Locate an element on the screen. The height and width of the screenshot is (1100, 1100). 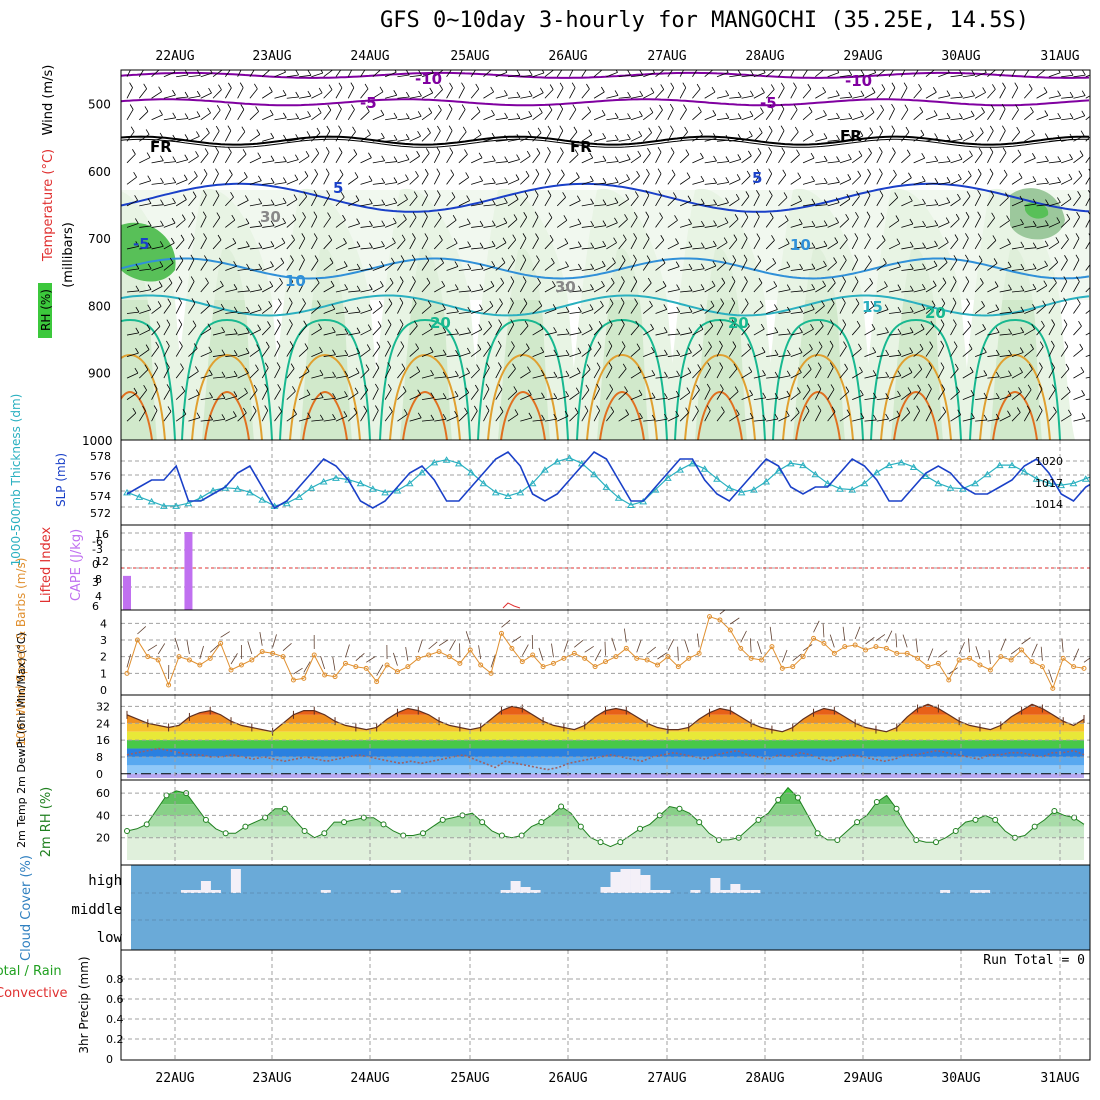
cloud-high-bar is located at coordinates (745, 891).